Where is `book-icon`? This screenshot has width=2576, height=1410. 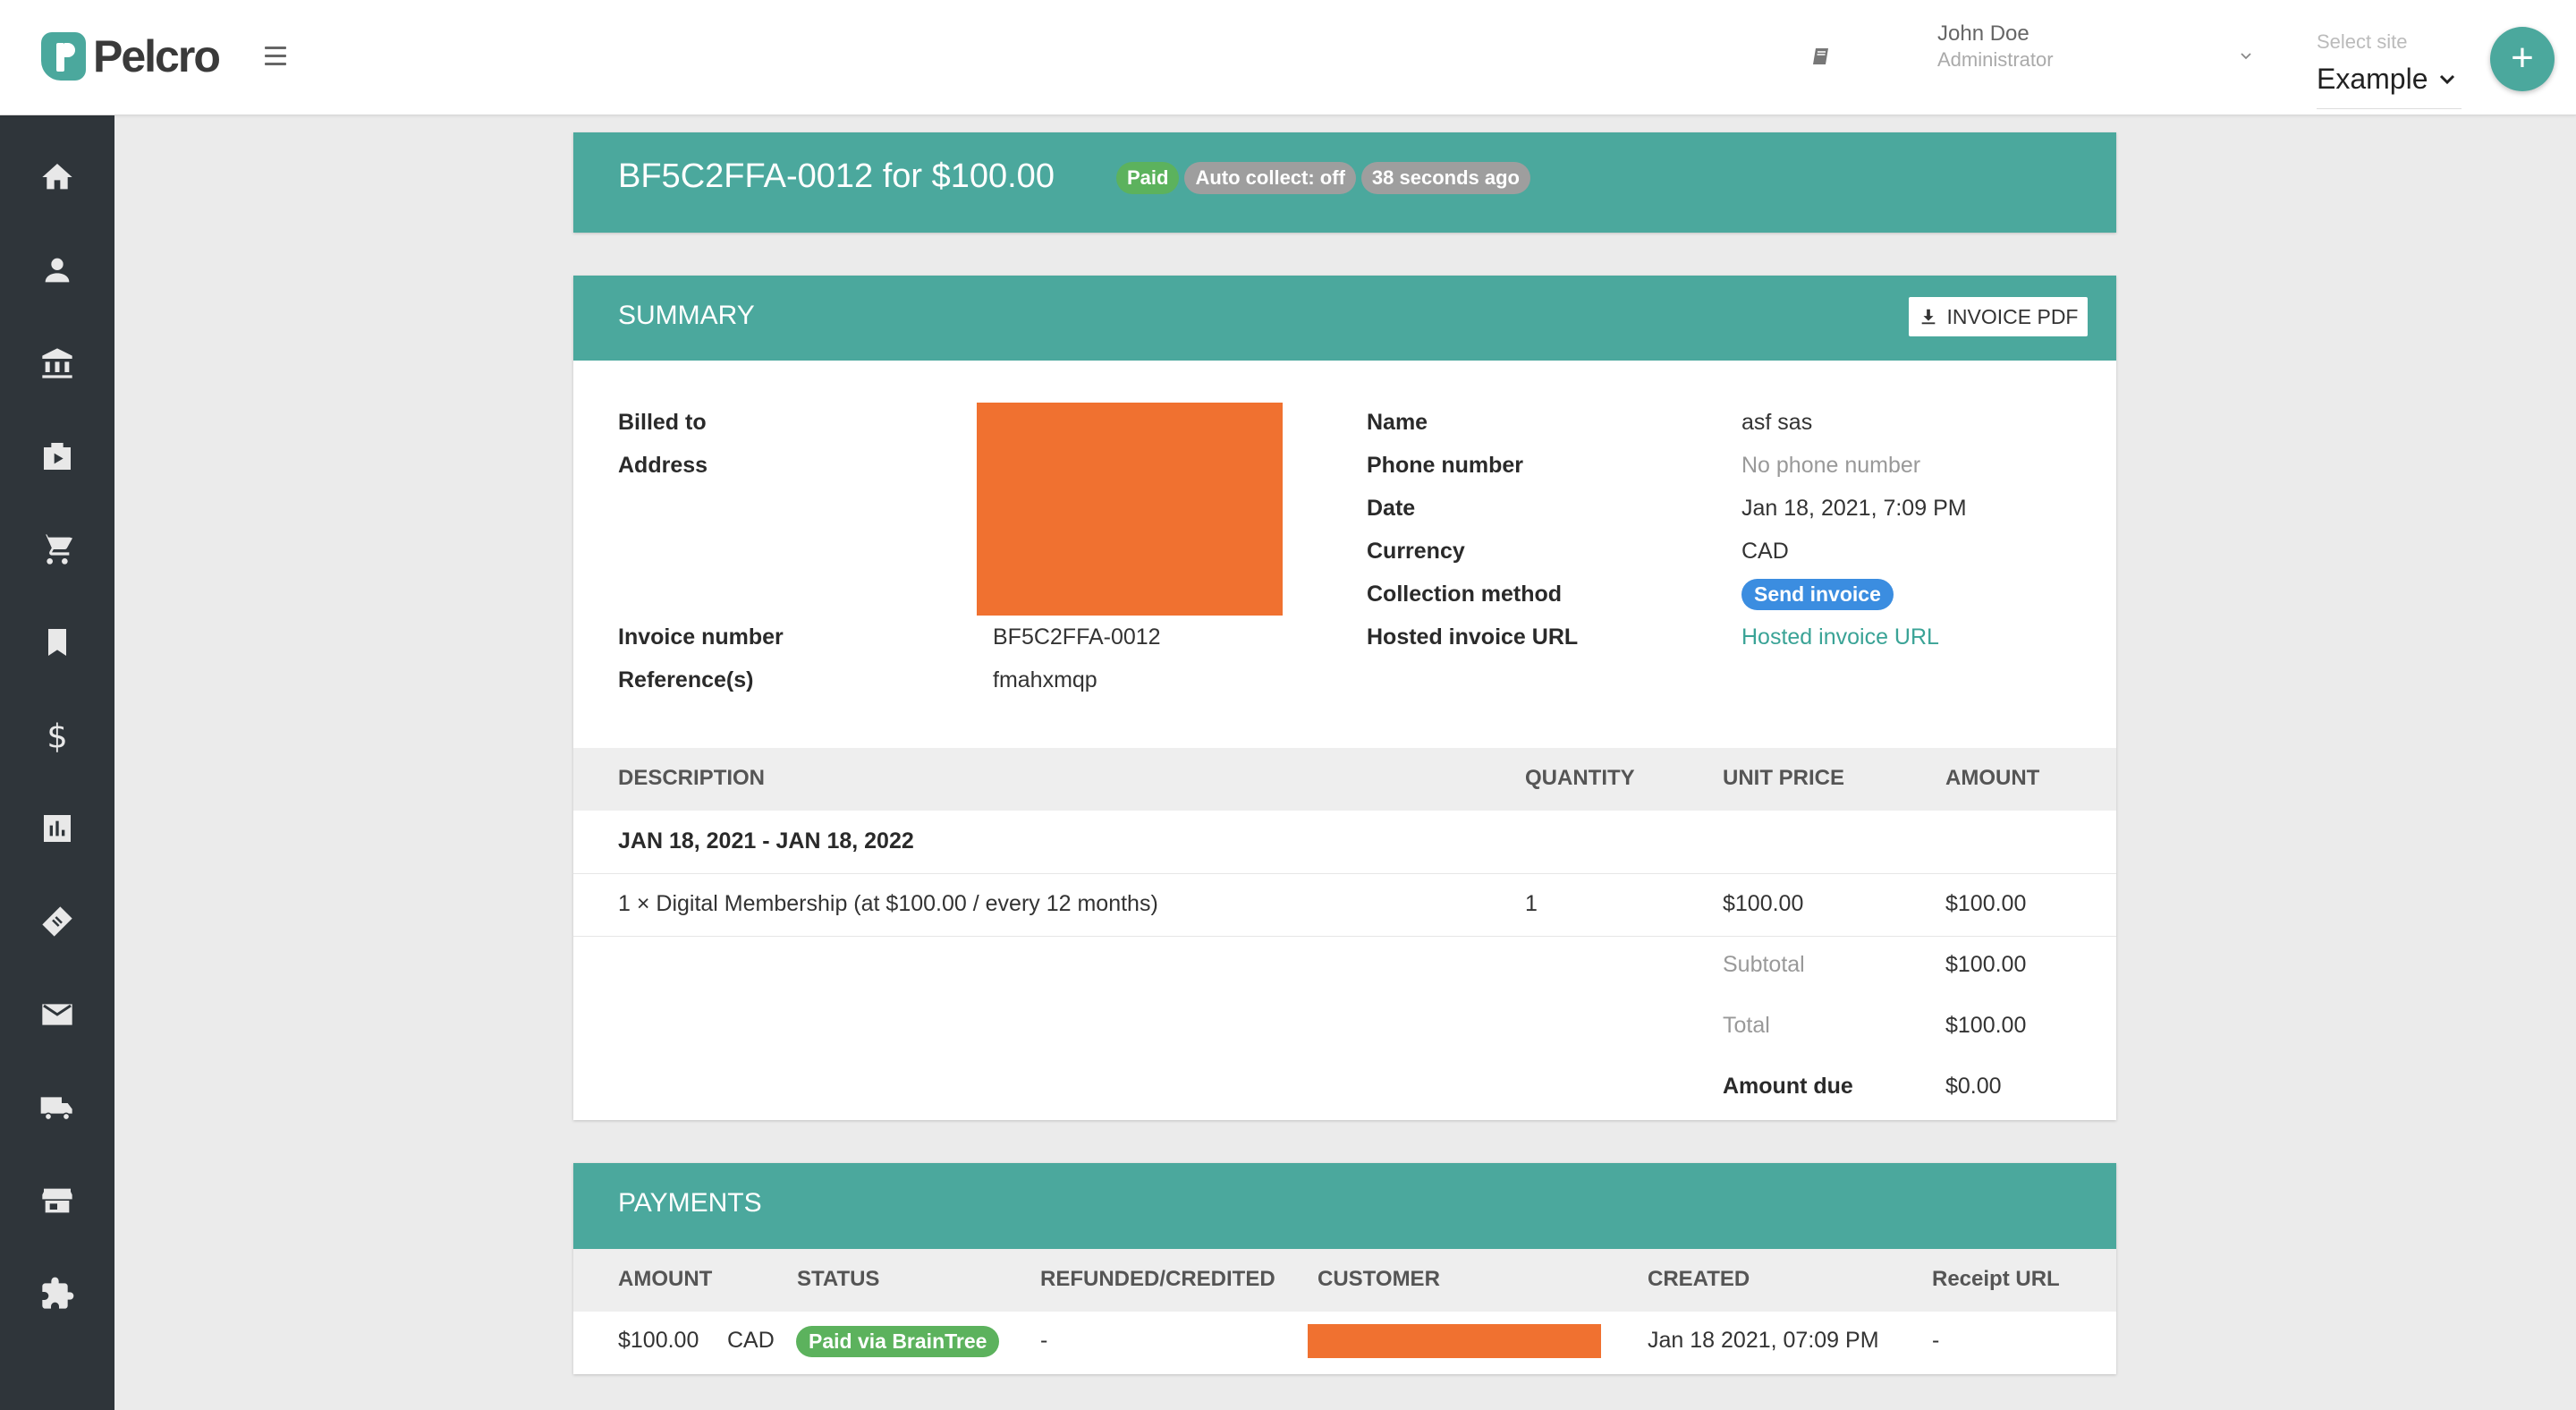 book-icon is located at coordinates (1820, 58).